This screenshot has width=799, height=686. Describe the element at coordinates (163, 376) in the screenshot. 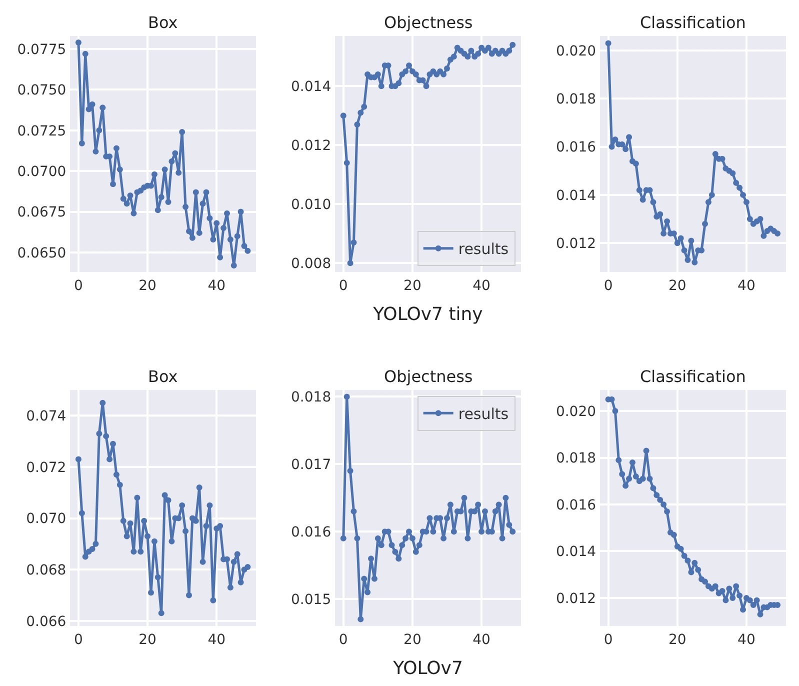

I see `chart-title: Box` at that location.